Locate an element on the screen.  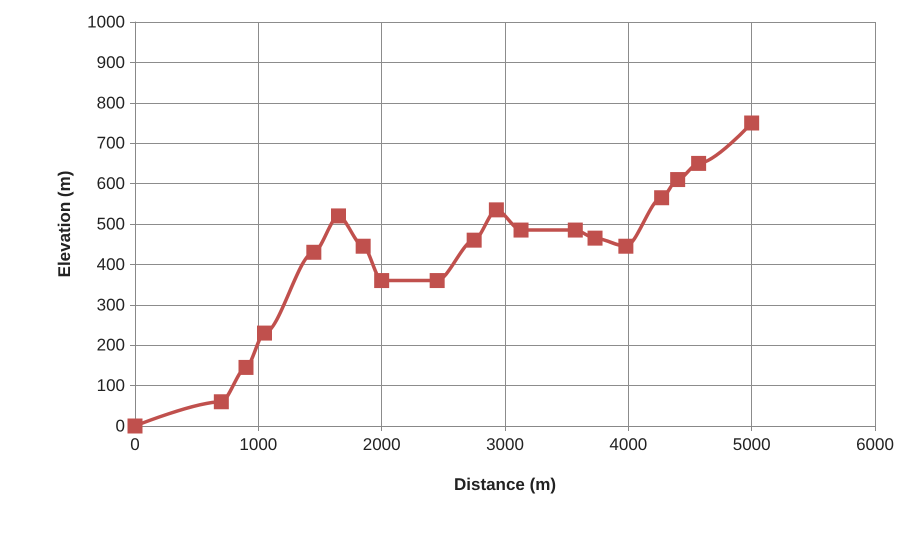
y-tick-label: 600 is located at coordinates (110, 184).